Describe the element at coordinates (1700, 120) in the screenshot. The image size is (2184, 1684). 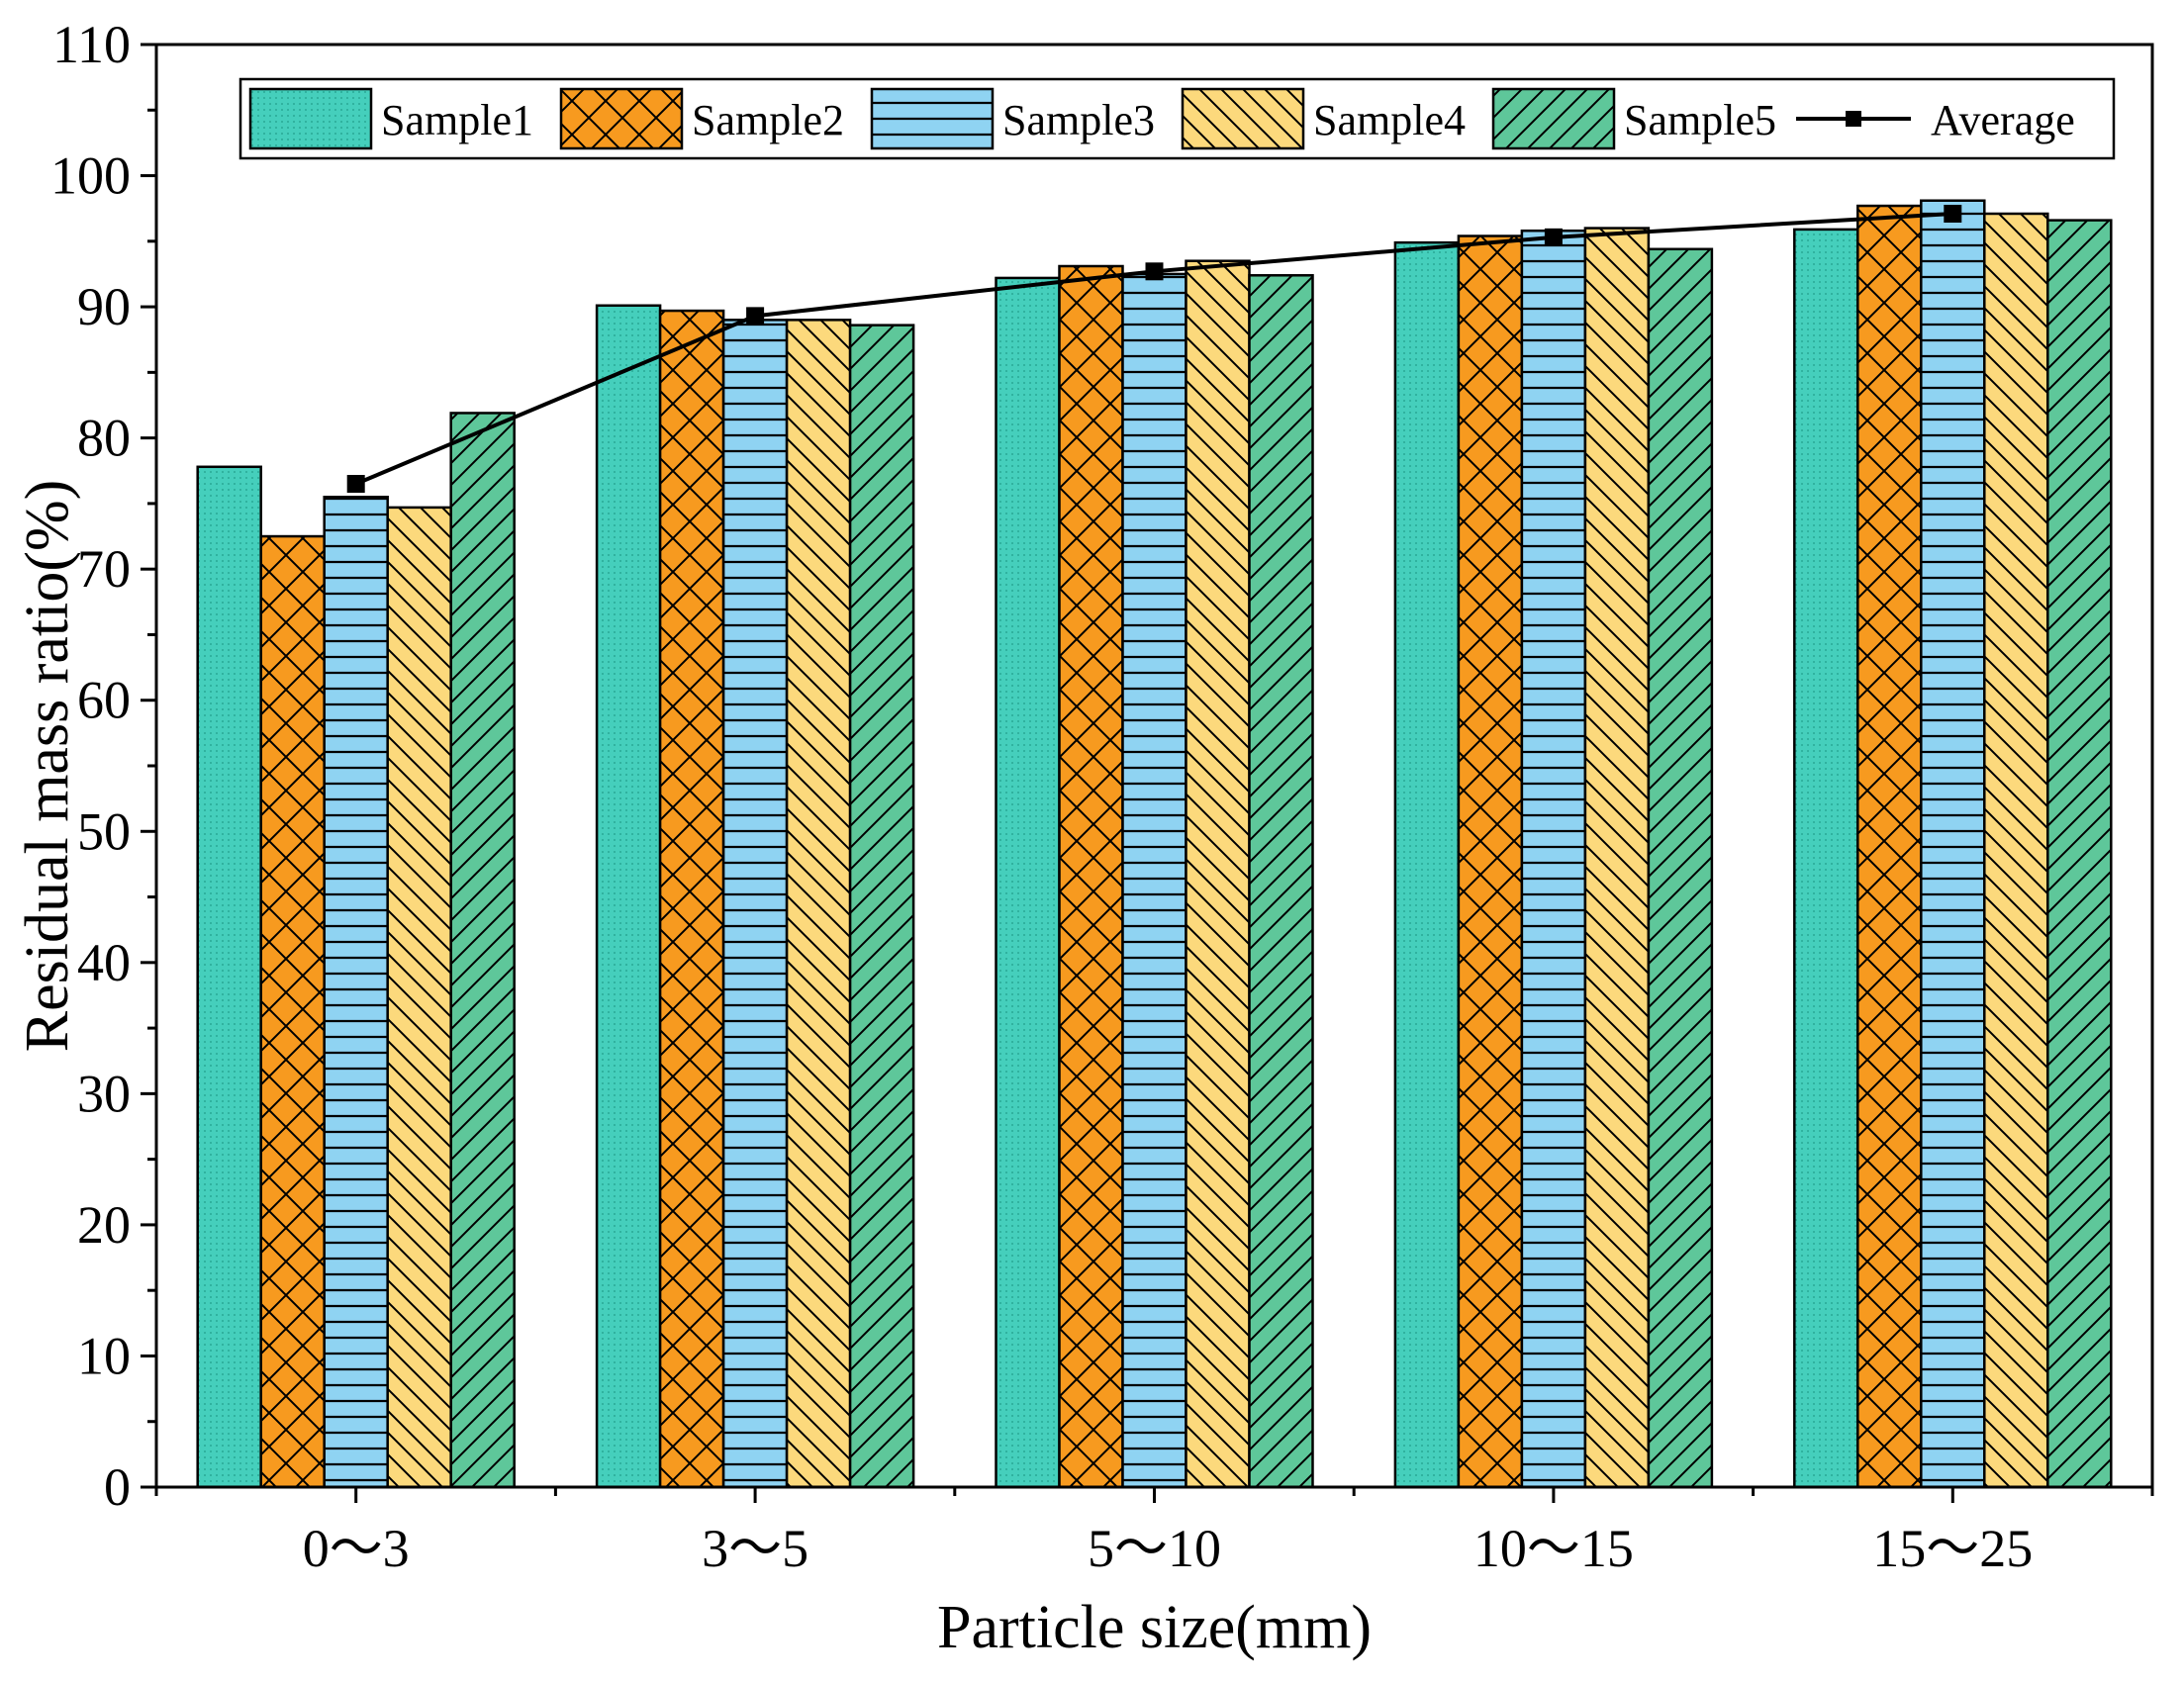
I see `legend-label-sample5: Sample5` at that location.